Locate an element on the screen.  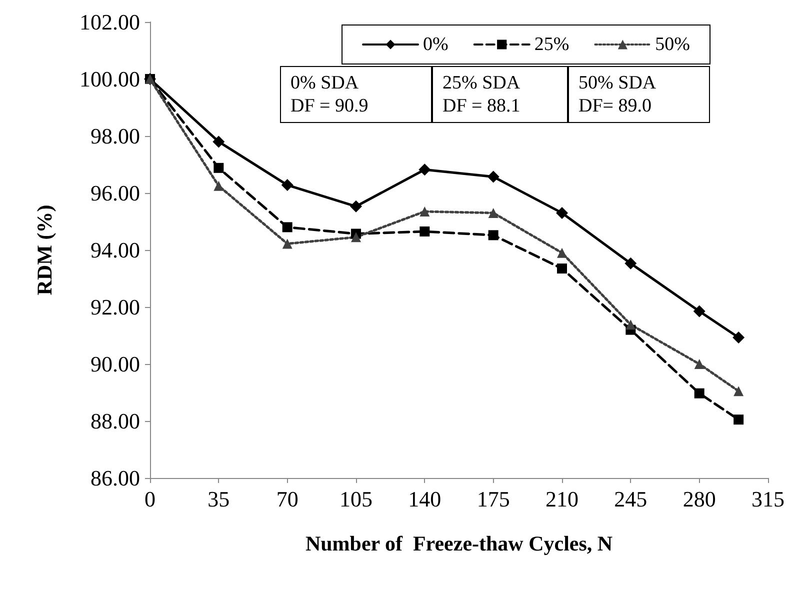
annotation: 0% SDA DF = 90.9 is located at coordinates (329, 94).